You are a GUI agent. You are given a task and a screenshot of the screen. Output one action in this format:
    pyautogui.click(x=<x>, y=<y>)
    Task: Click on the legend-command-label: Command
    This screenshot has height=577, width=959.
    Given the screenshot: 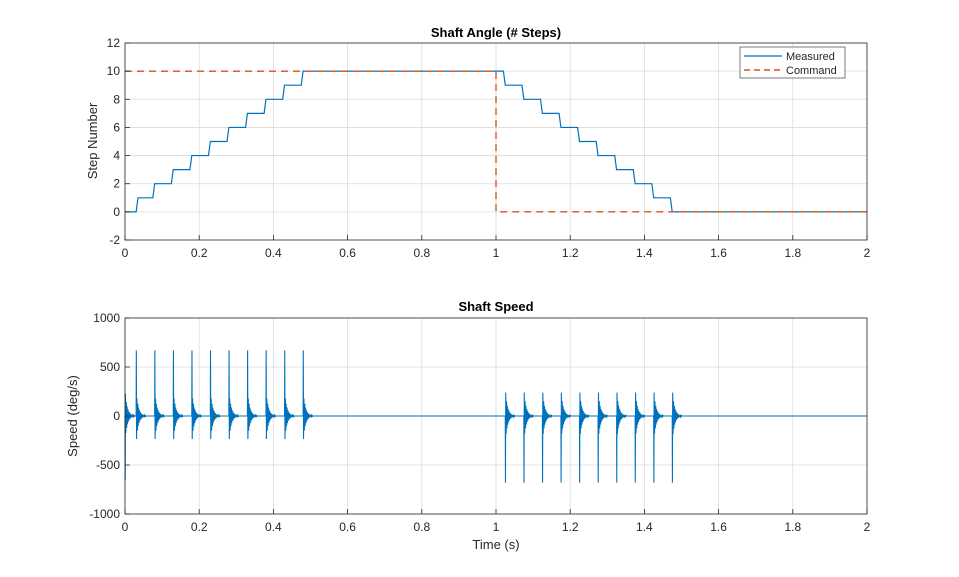 What is the action you would take?
    pyautogui.click(x=811, y=71)
    